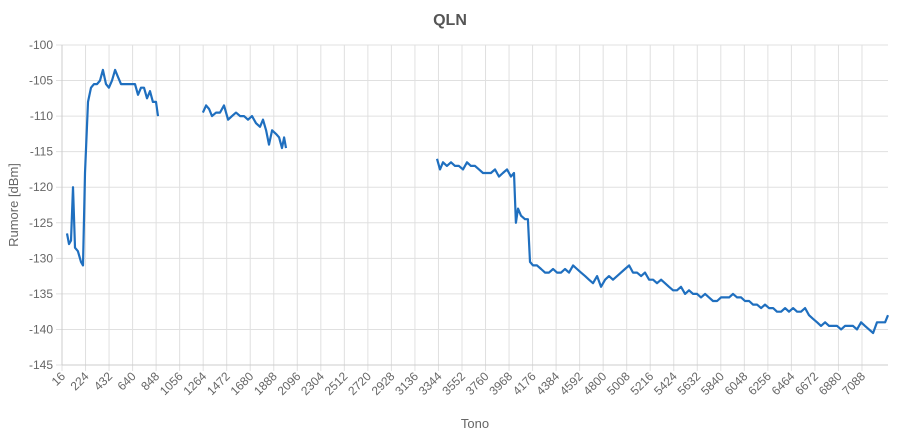  Describe the element at coordinates (41, 329) in the screenshot. I see `y-tick-label: -140` at that location.